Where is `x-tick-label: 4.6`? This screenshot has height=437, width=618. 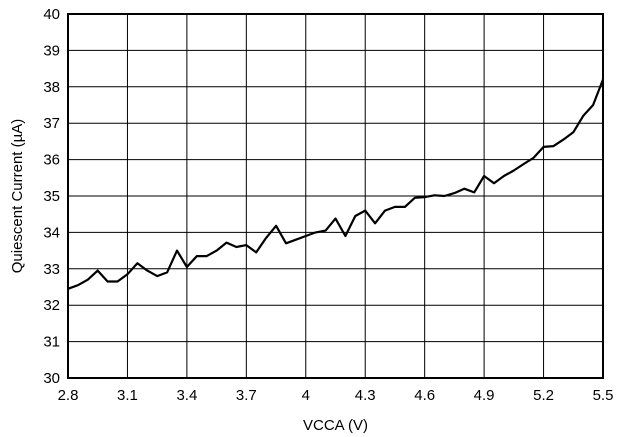
x-tick-label: 4.6 is located at coordinates (424, 395).